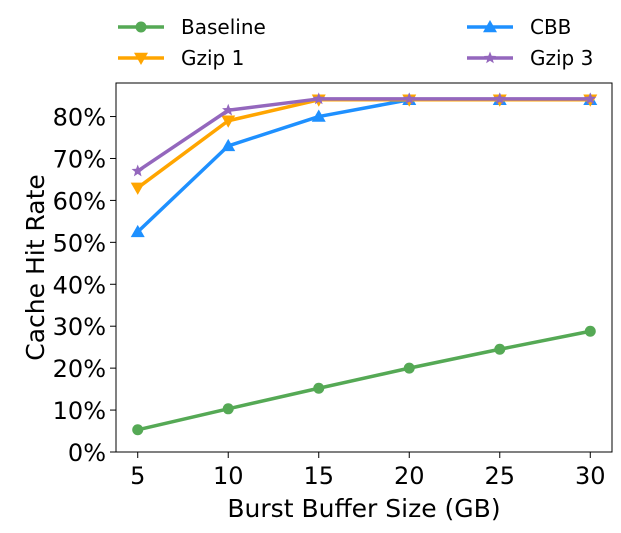 The image size is (621, 533). Describe the element at coordinates (409, 476) in the screenshot. I see `x-tick-label: 20` at that location.